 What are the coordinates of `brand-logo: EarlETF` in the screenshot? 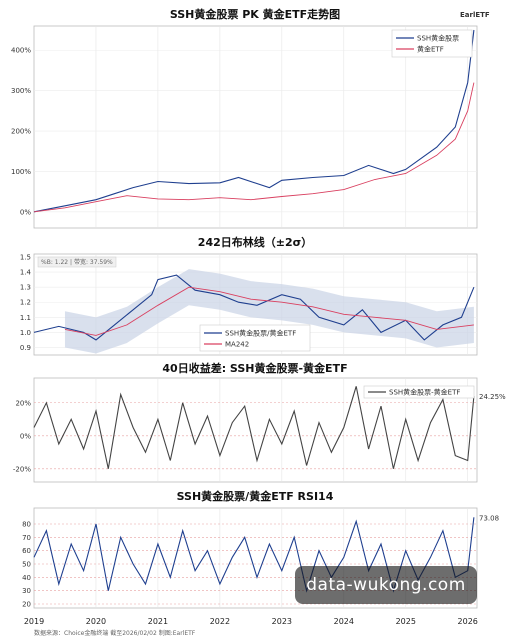 It's located at (475, 15).